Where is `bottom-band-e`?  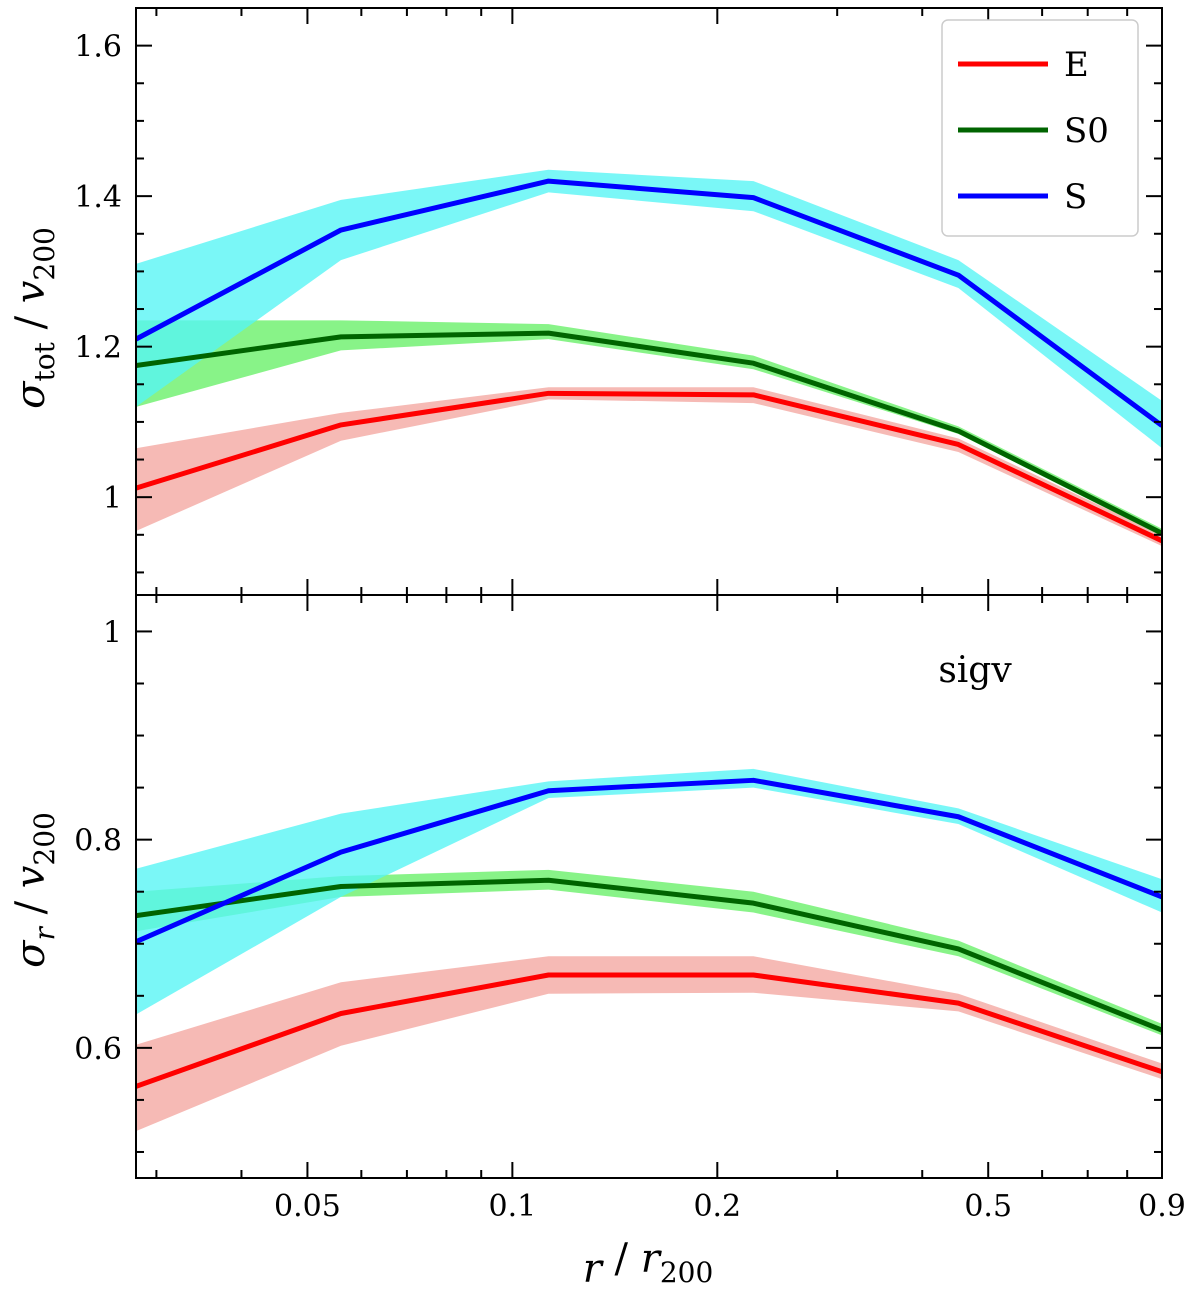
bottom-band-e is located at coordinates (649, 1044).